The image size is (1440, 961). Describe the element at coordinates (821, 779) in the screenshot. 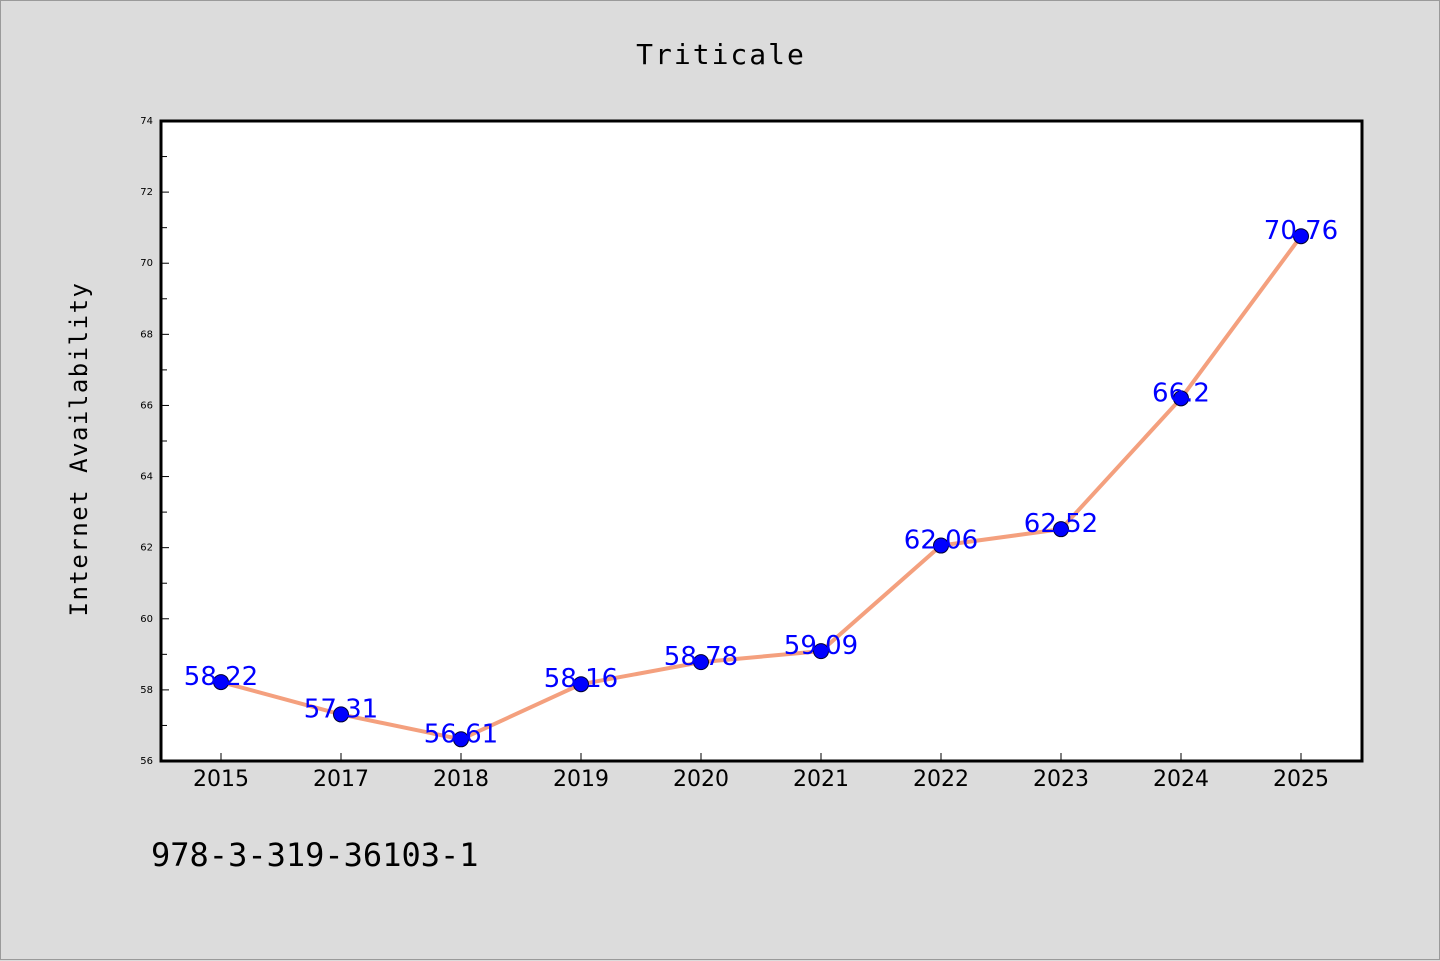

I see `x-tick-label: 2021` at that location.